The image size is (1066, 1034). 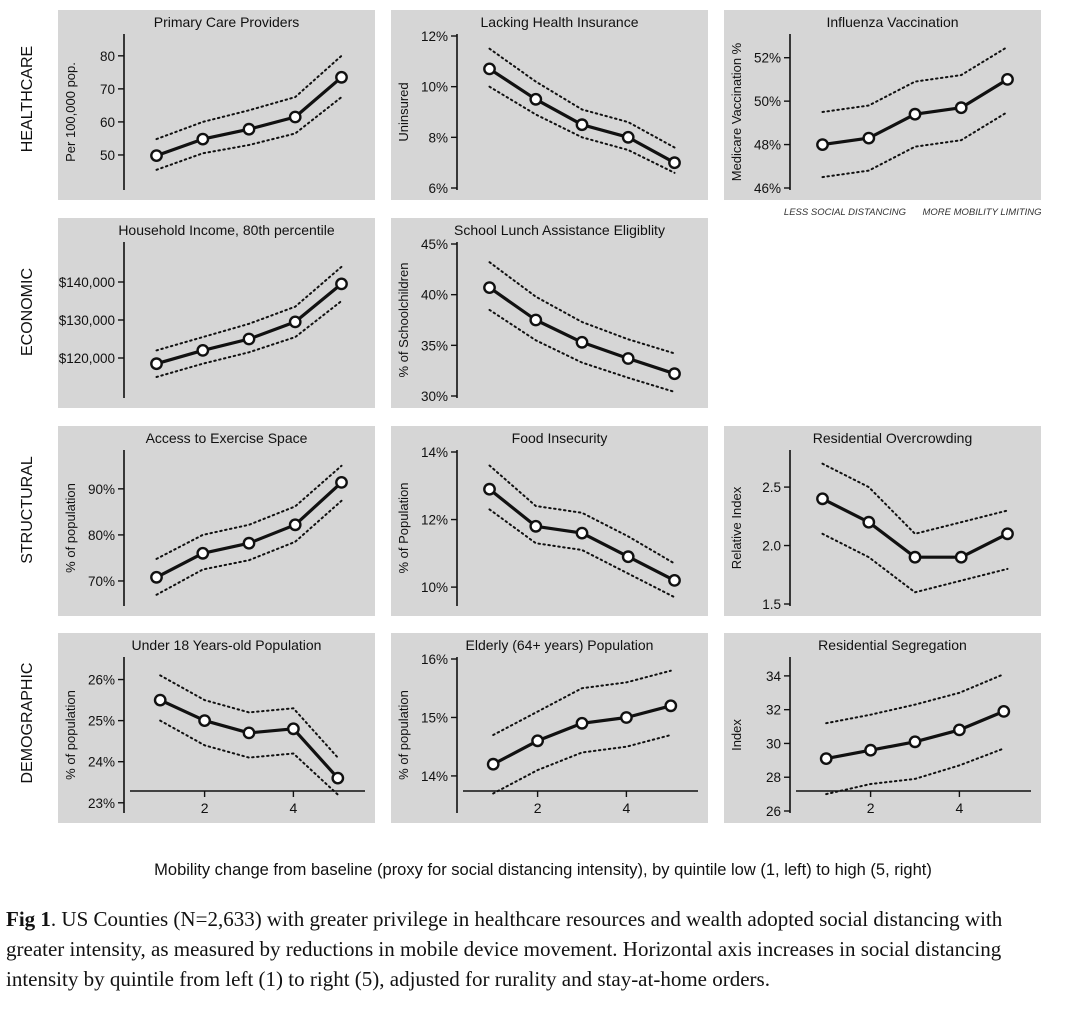 I want to click on y-axis-title: Uninsured, so click(x=403, y=111).